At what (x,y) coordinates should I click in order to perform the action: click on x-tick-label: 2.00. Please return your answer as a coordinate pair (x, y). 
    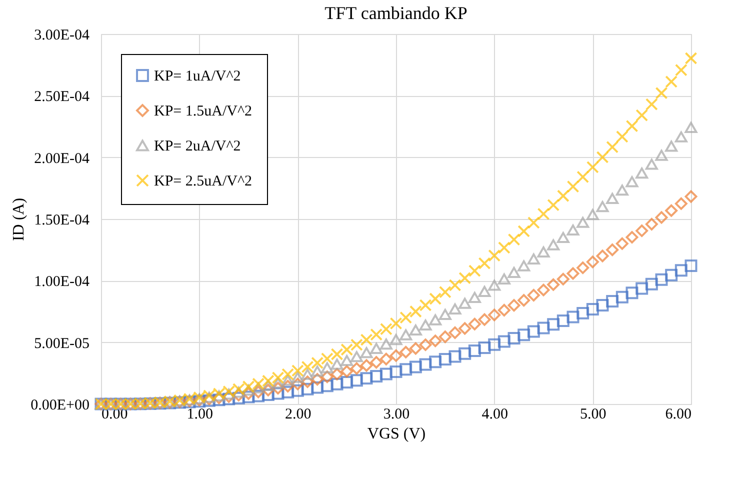
    Looking at the image, I should click on (298, 414).